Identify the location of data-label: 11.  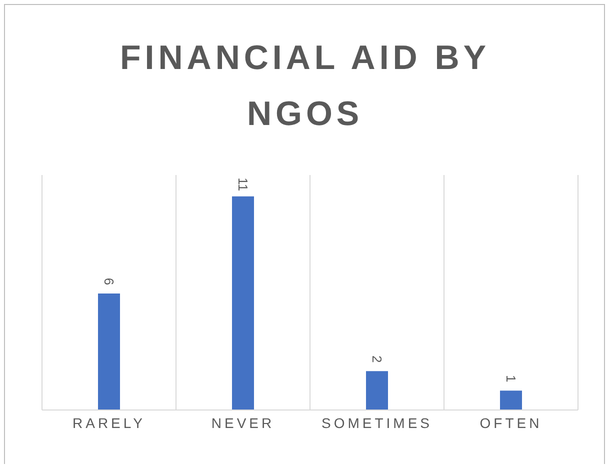
(243, 185).